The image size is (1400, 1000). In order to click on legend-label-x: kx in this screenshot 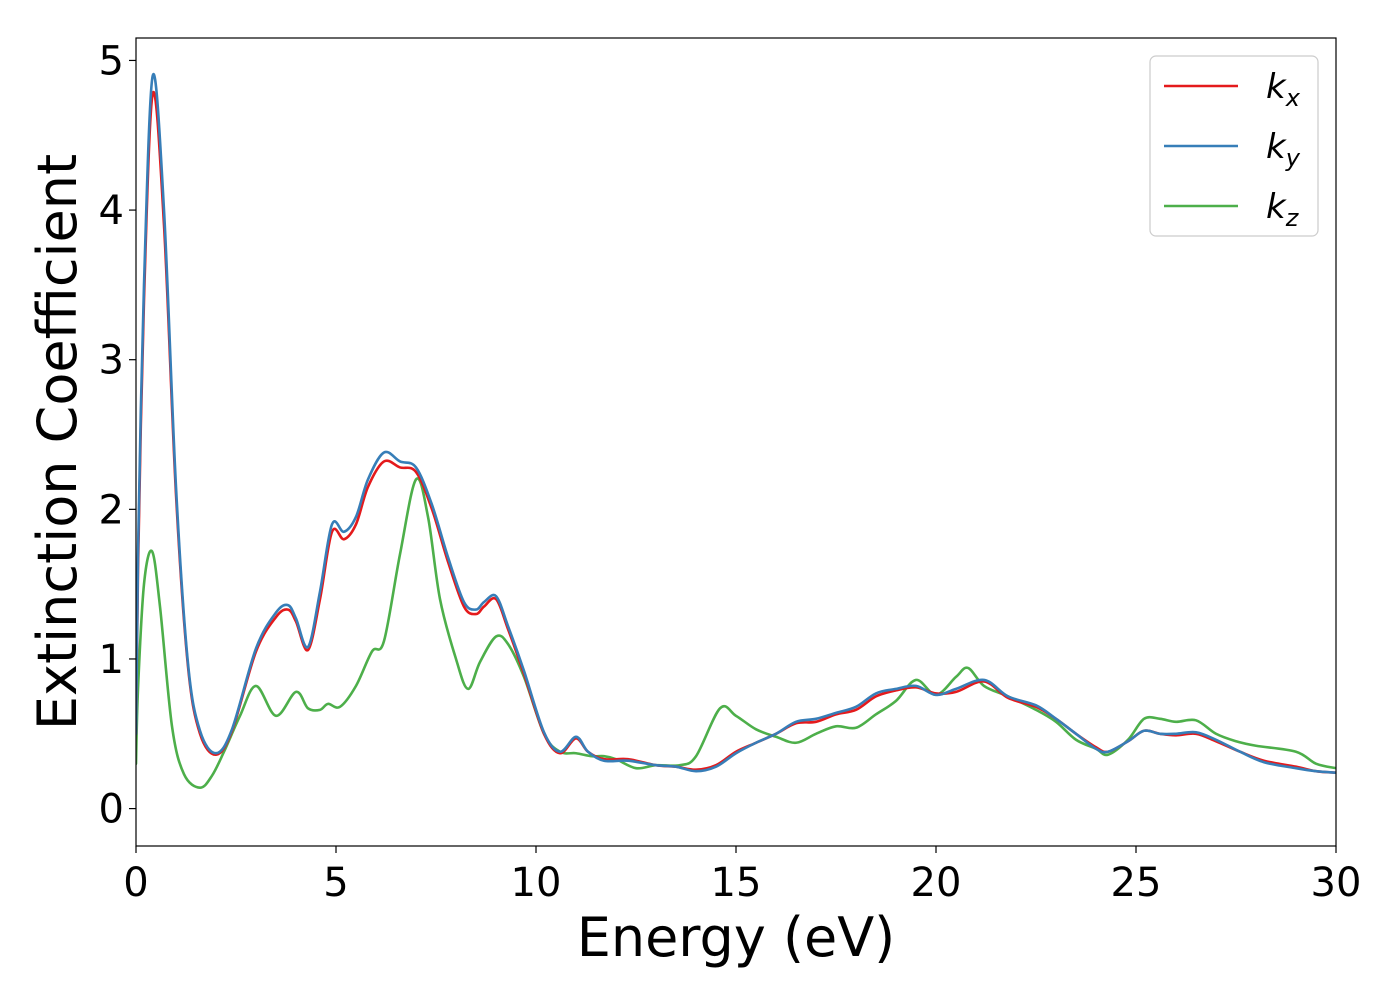, I will do `click(1283, 89)`.